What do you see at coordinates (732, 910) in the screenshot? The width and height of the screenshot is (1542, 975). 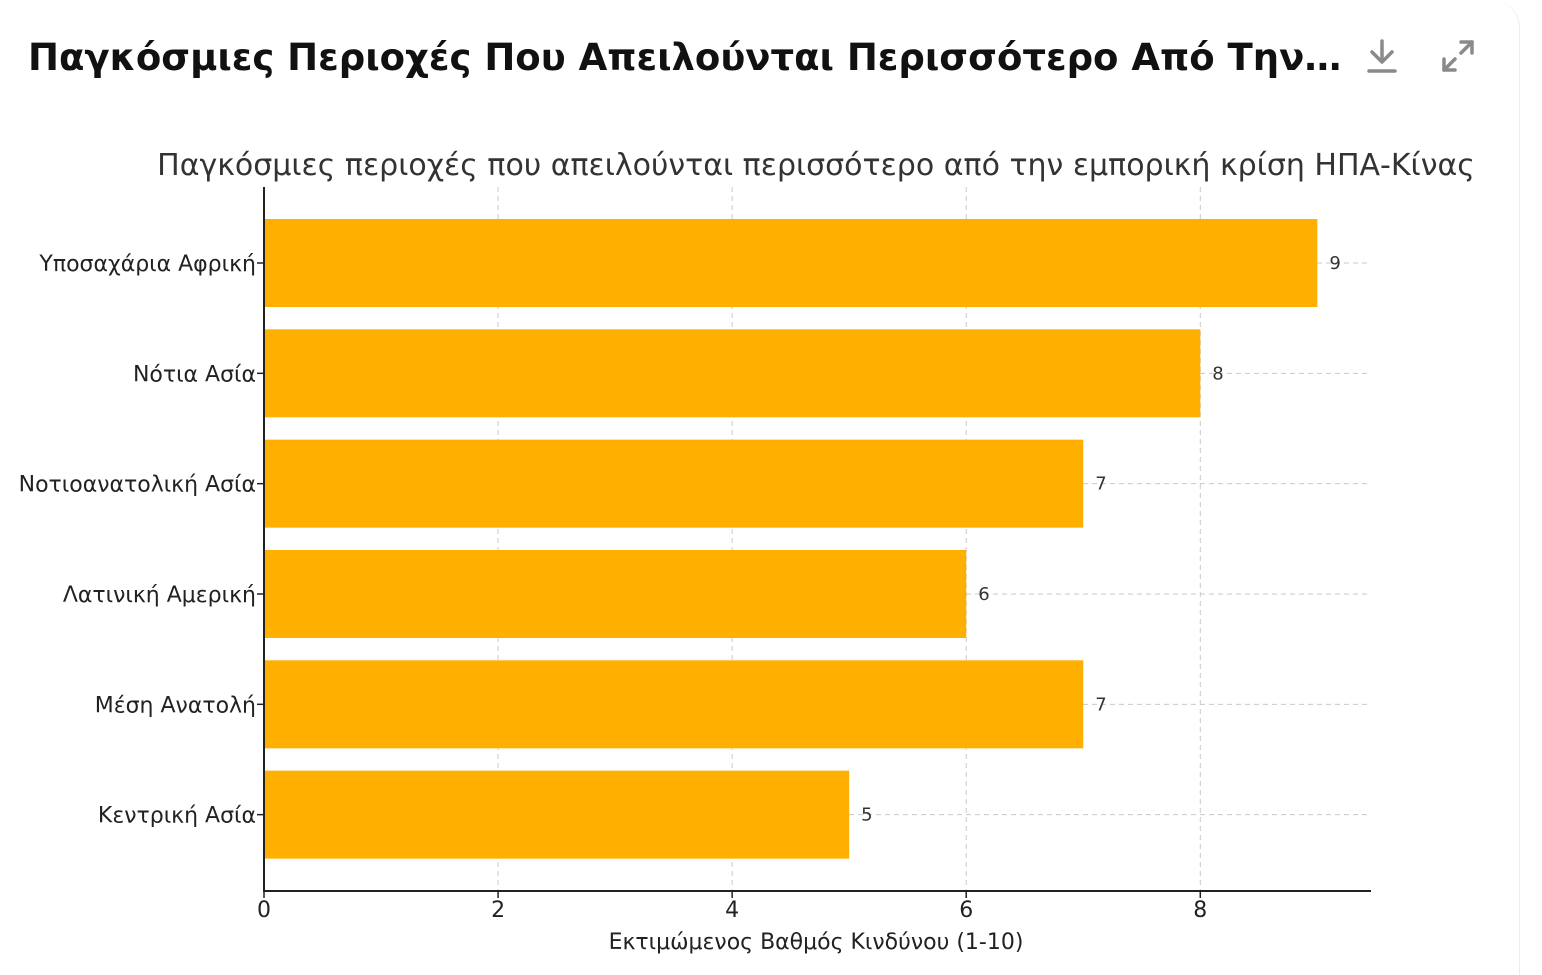 I see `x-tick-label: 4` at bounding box center [732, 910].